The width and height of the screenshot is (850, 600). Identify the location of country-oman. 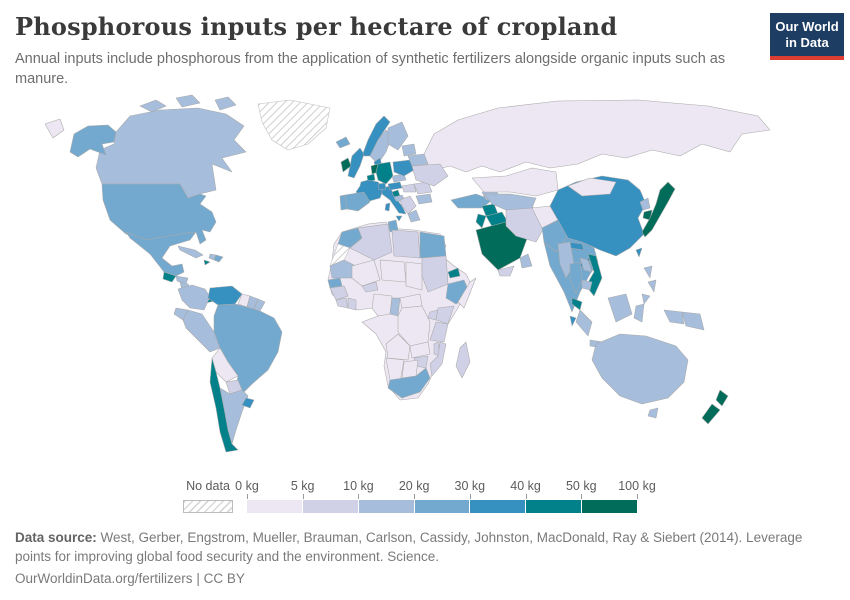
(526, 261).